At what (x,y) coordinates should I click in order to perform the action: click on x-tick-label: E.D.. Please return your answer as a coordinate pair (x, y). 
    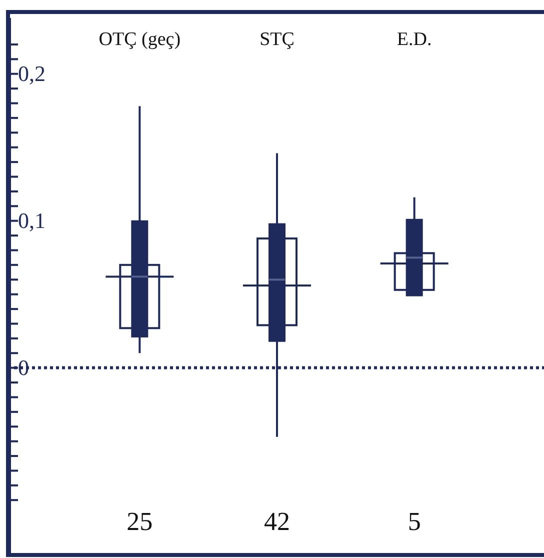
    Looking at the image, I should click on (414, 39).